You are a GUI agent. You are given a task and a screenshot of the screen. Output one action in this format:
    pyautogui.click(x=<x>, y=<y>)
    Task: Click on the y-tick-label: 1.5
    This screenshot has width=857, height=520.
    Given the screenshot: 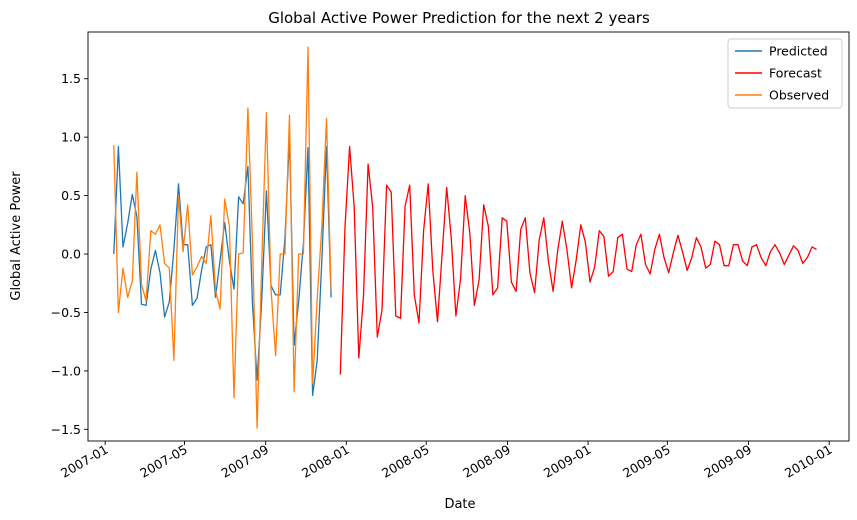 What is the action you would take?
    pyautogui.click(x=71, y=78)
    